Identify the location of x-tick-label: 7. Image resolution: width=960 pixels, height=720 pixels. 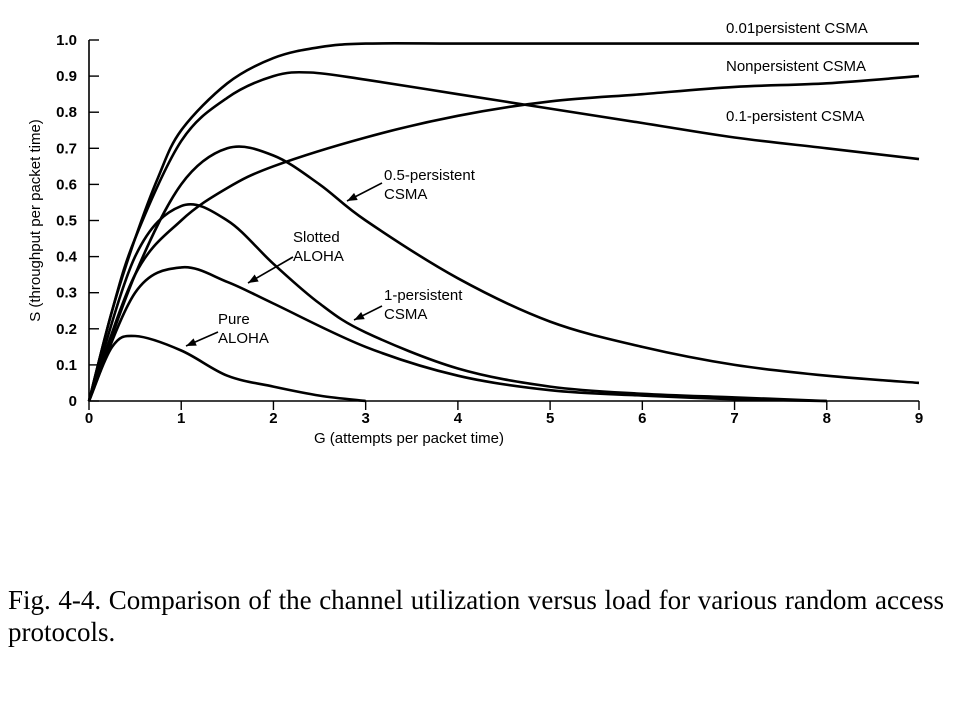
(734, 418).